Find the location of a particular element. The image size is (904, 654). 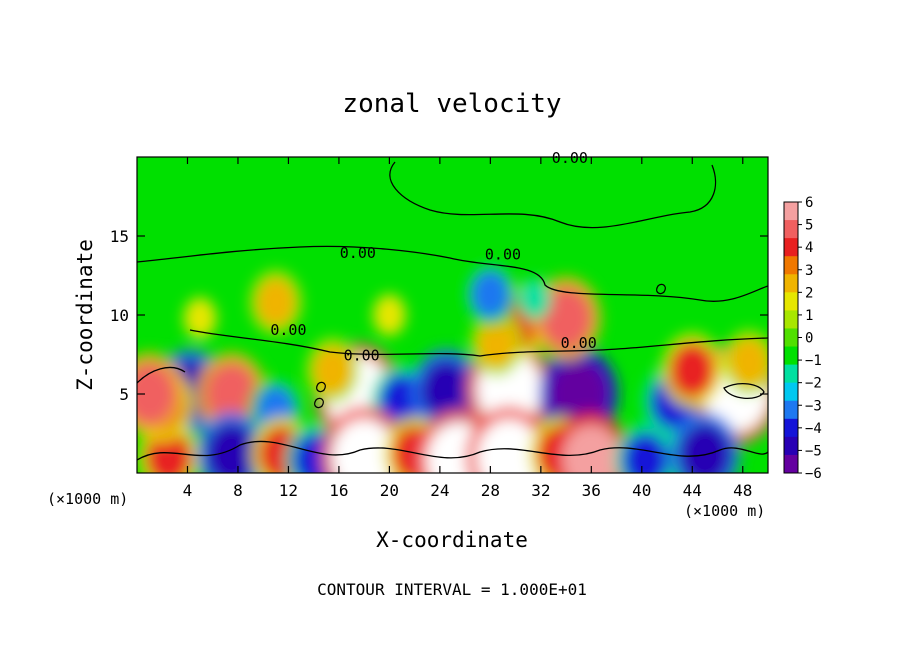

contour-eddy-right is located at coordinates (744, 390).